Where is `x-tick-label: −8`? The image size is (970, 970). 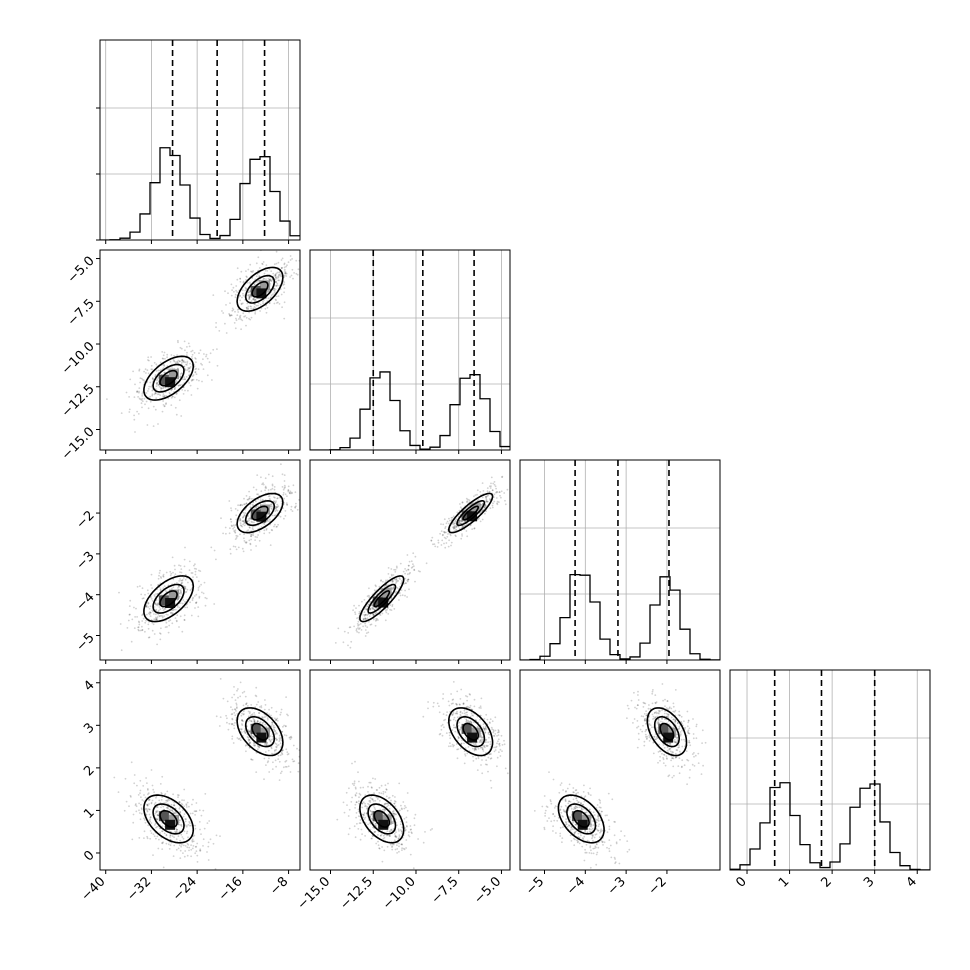
x-tick-label: −8 is located at coordinates (279, 886).